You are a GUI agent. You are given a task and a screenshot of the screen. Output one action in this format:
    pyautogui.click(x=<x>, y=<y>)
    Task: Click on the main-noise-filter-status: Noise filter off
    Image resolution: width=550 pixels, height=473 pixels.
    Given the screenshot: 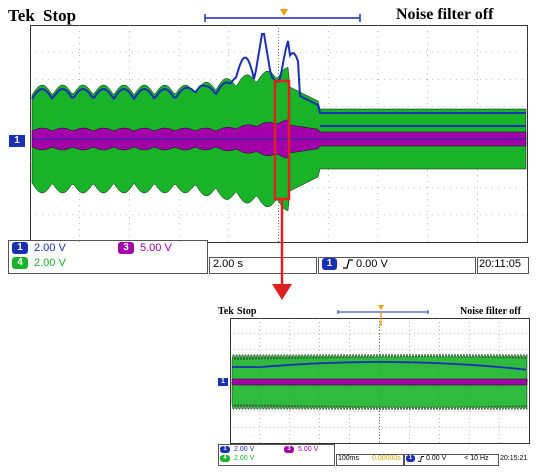 What is the action you would take?
    pyautogui.click(x=445, y=14)
    